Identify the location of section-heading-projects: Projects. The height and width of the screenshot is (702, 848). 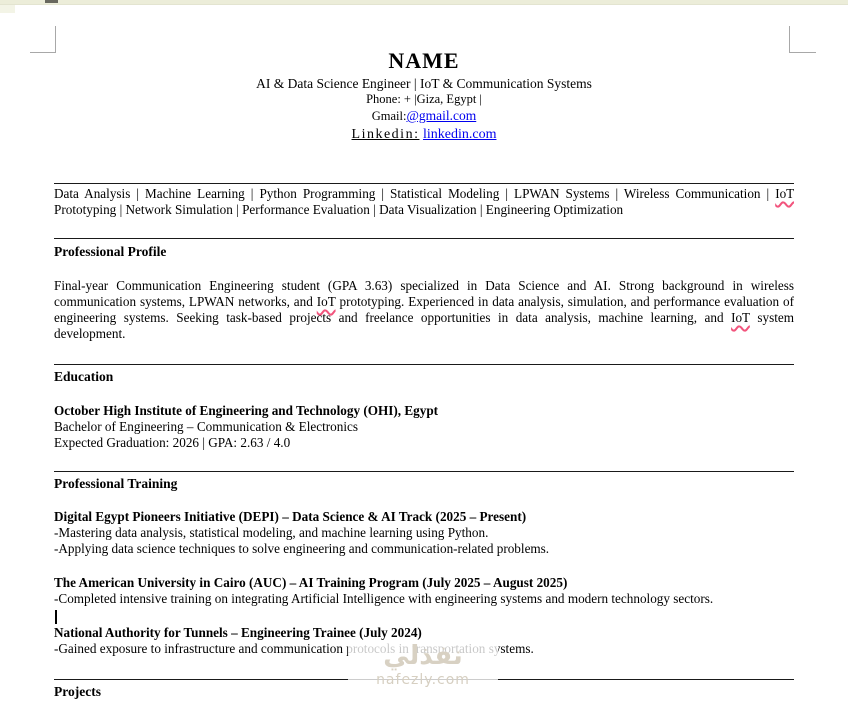
(77, 691).